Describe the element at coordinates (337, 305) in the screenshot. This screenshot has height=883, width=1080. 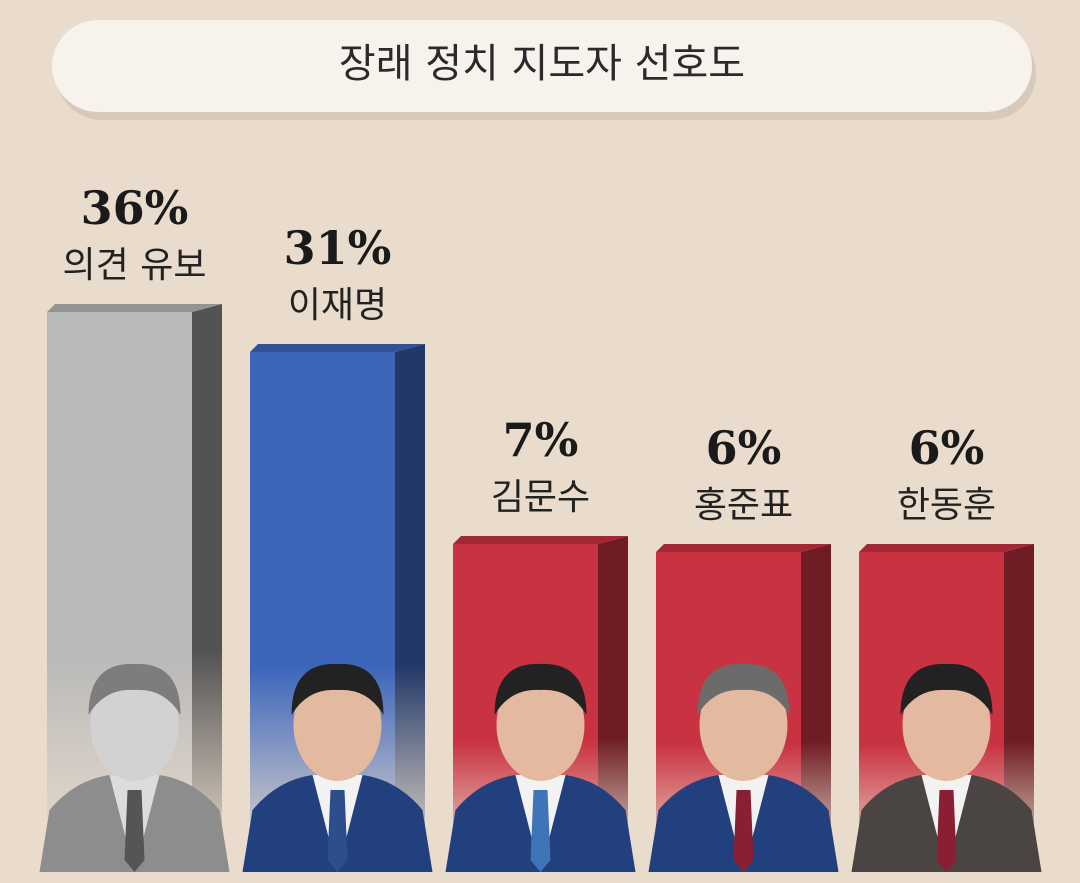
I see `category-label: 이재명` at that location.